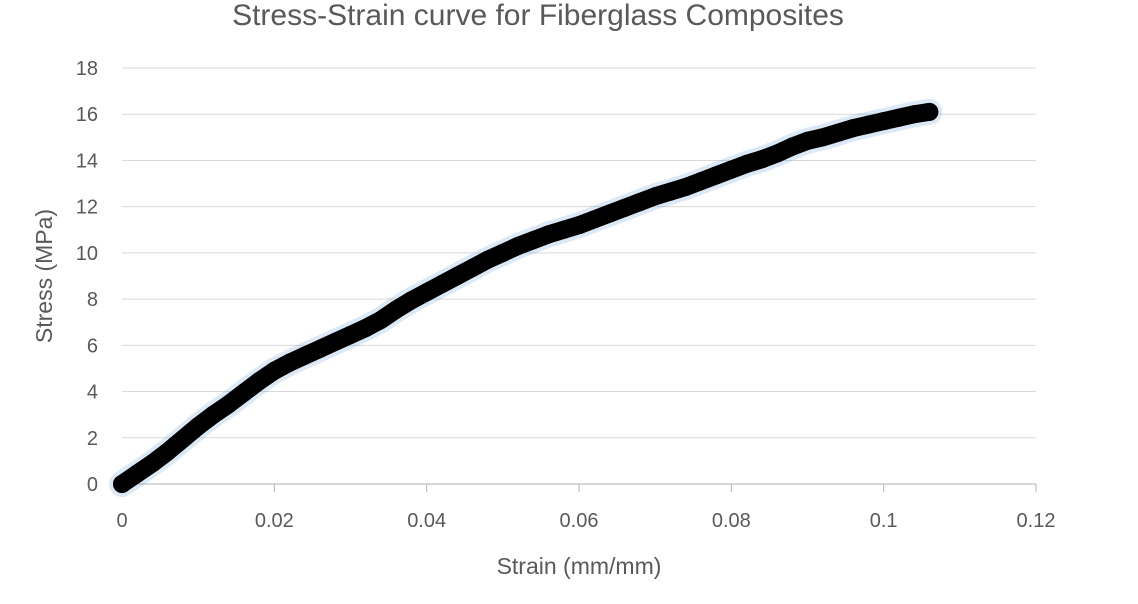 This screenshot has height=604, width=1138. What do you see at coordinates (1036, 521) in the screenshot?
I see `x-tick-label: 0.12` at bounding box center [1036, 521].